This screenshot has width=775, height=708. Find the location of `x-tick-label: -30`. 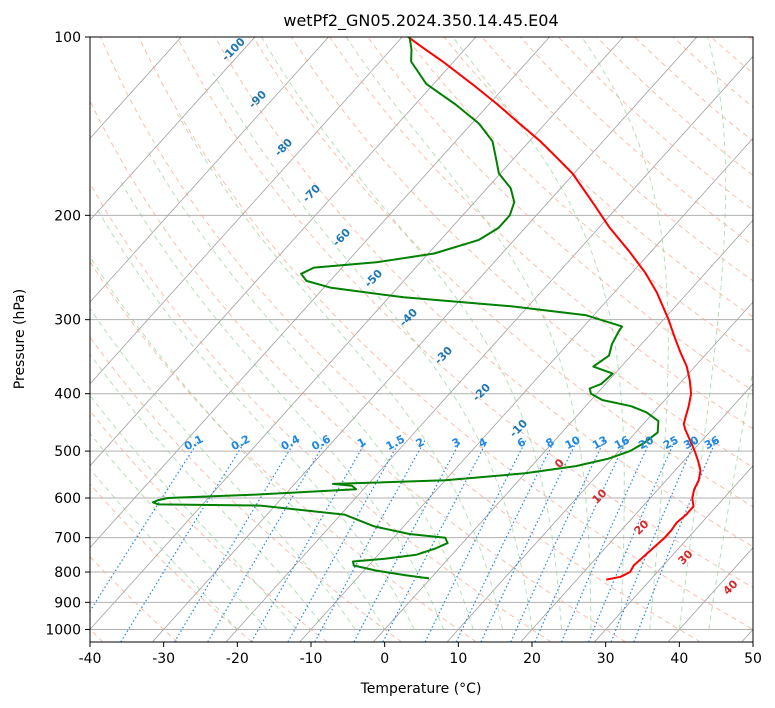

x-tick-label: -30 is located at coordinates (163, 659).